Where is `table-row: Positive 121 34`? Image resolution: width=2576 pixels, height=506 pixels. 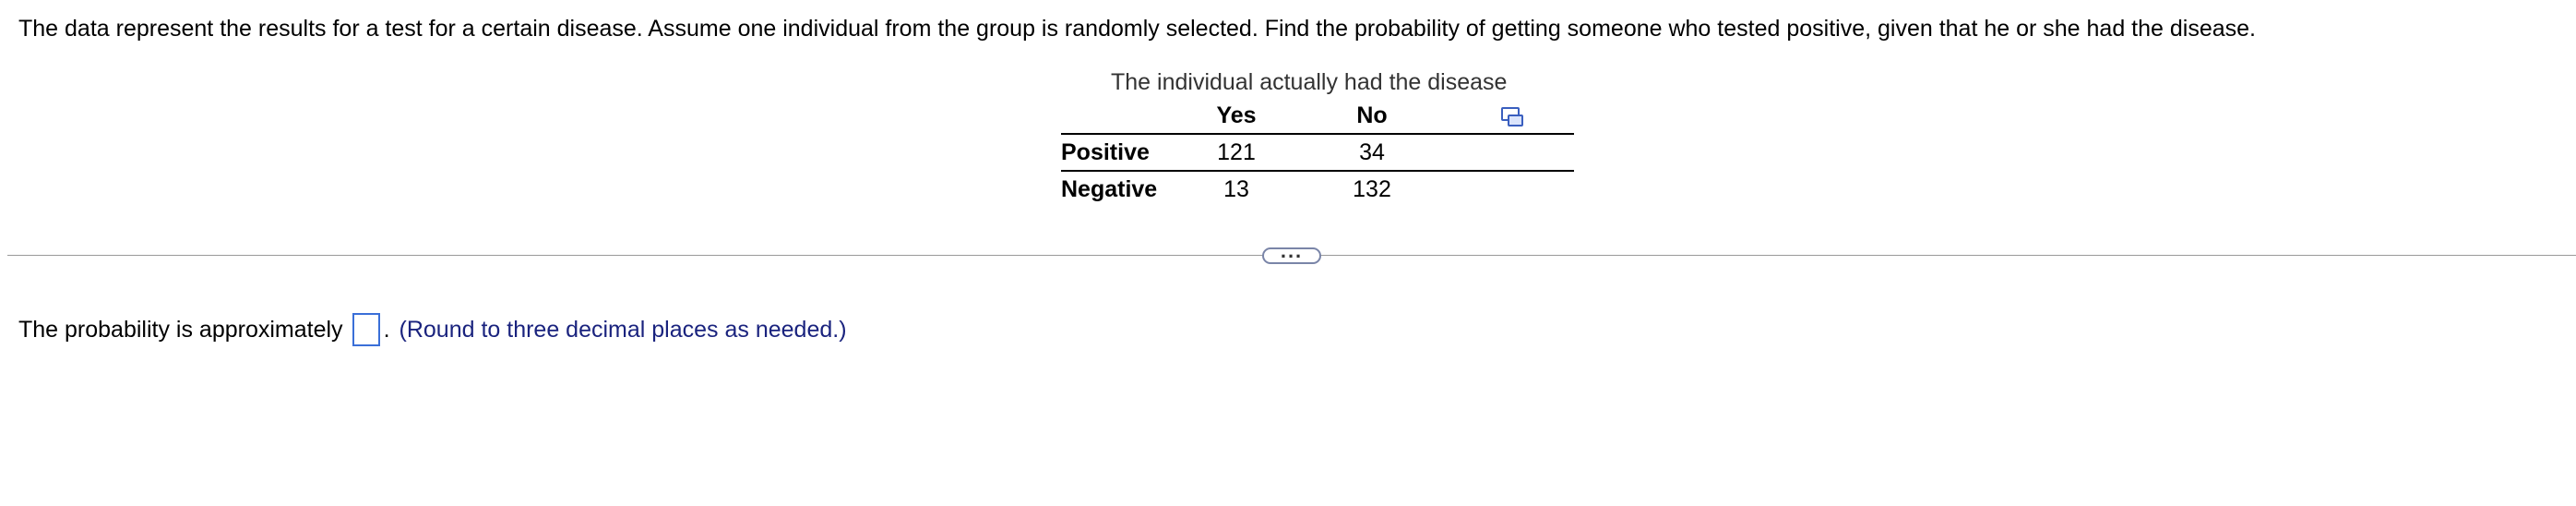 table-row: Positive 121 34 is located at coordinates (1317, 153).